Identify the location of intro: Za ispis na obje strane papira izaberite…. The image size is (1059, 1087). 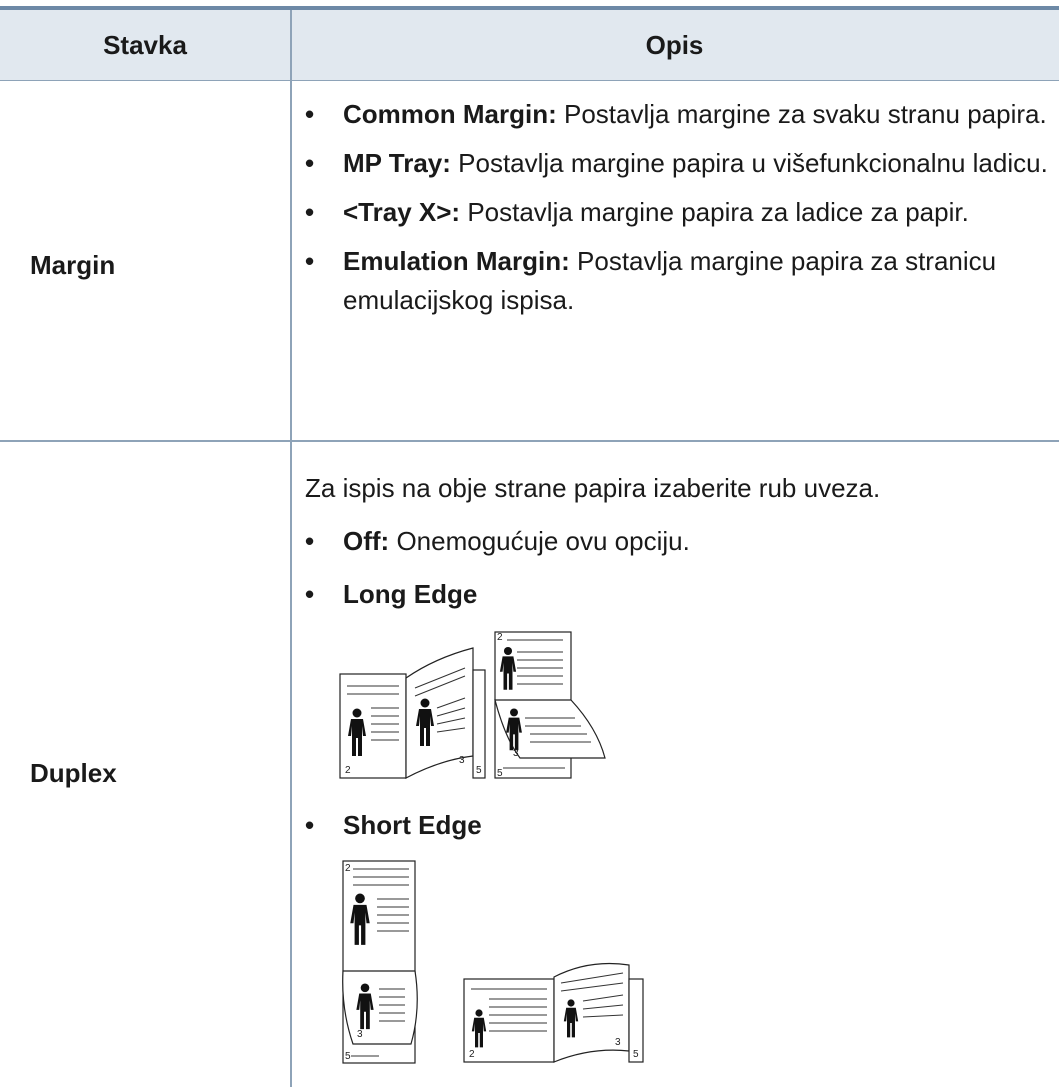
(593, 488).